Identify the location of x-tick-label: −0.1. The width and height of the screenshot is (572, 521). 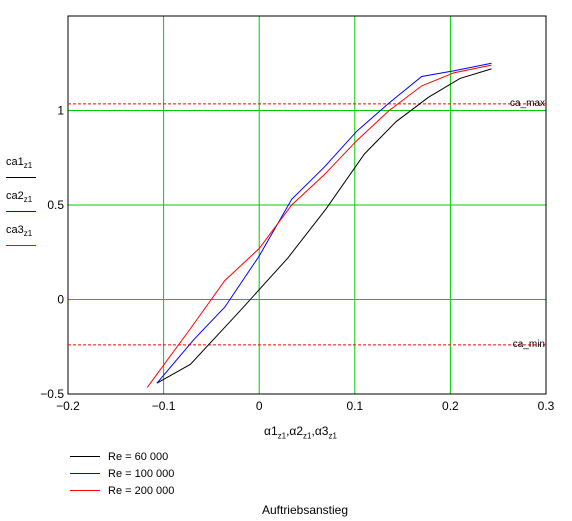
(164, 406).